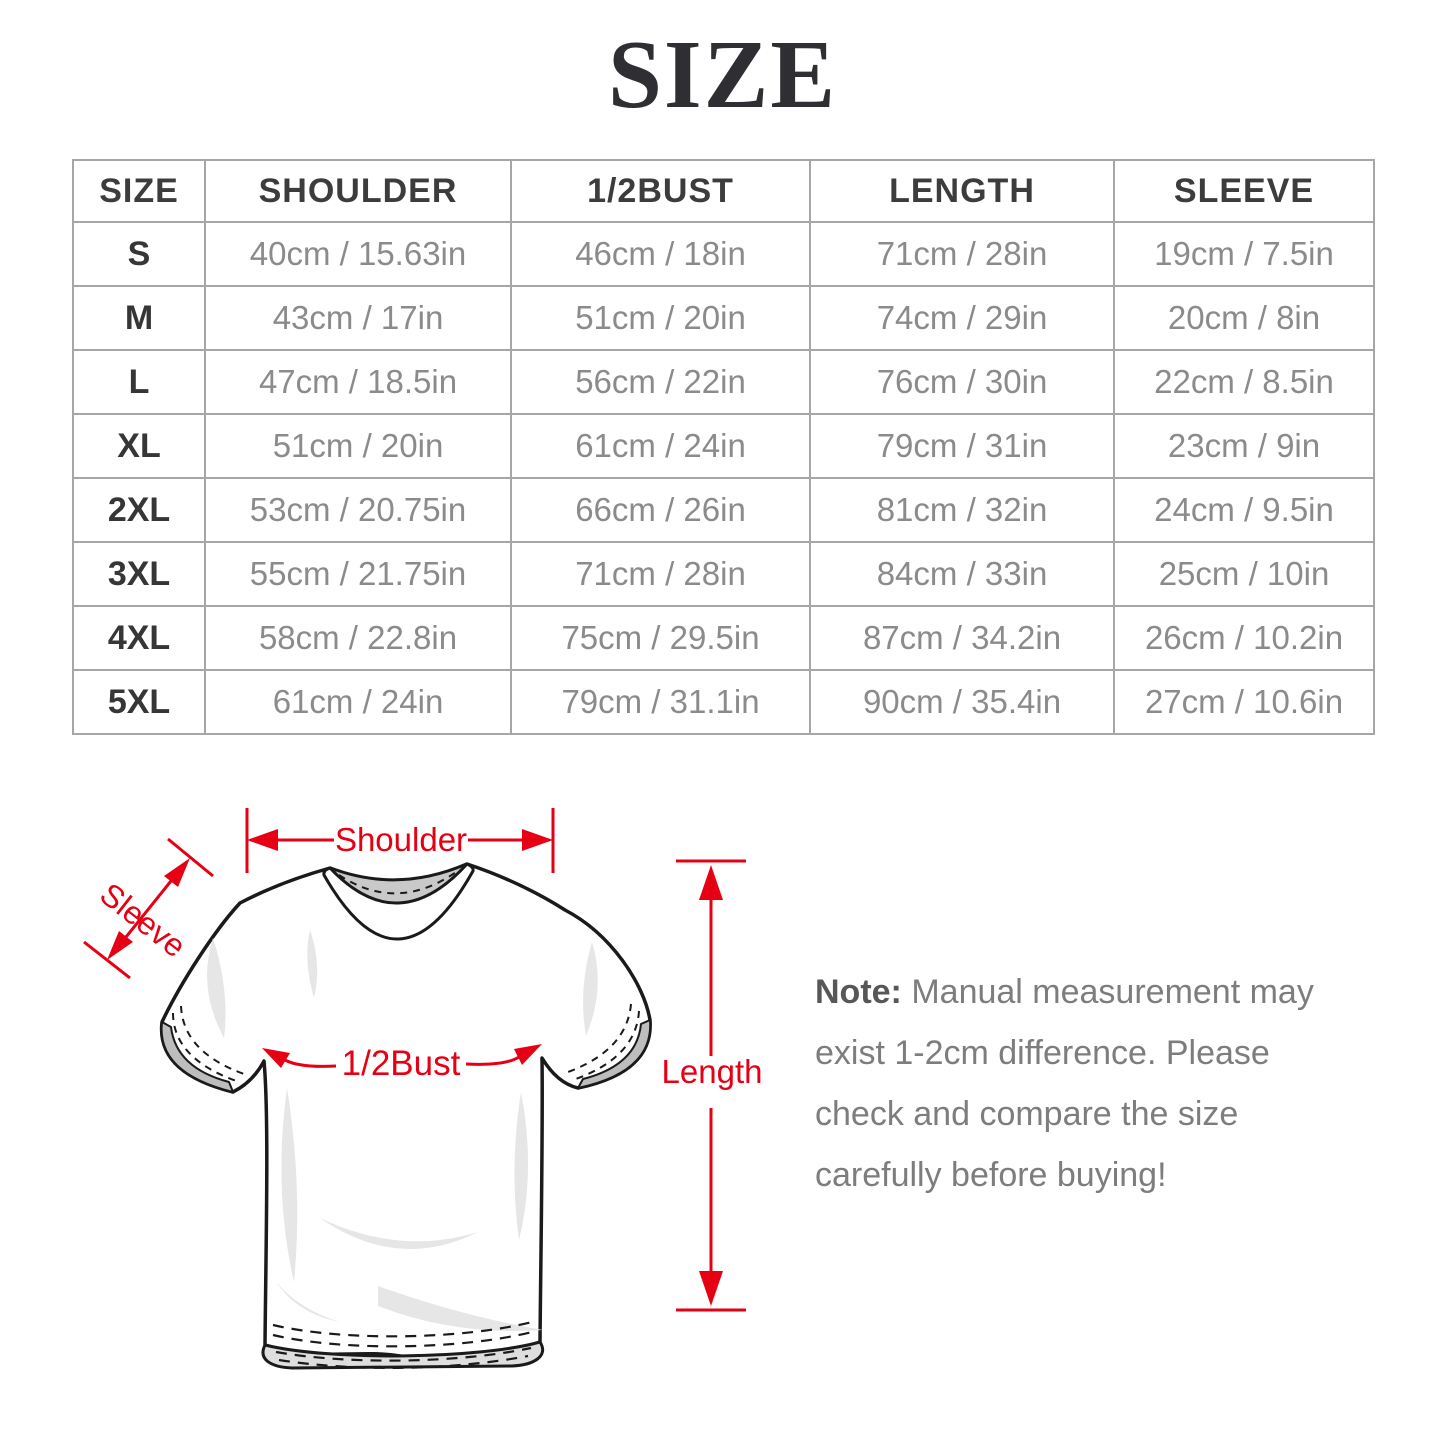 The width and height of the screenshot is (1445, 1445). What do you see at coordinates (614, 1054) in the screenshot?
I see `right-cuff` at bounding box center [614, 1054].